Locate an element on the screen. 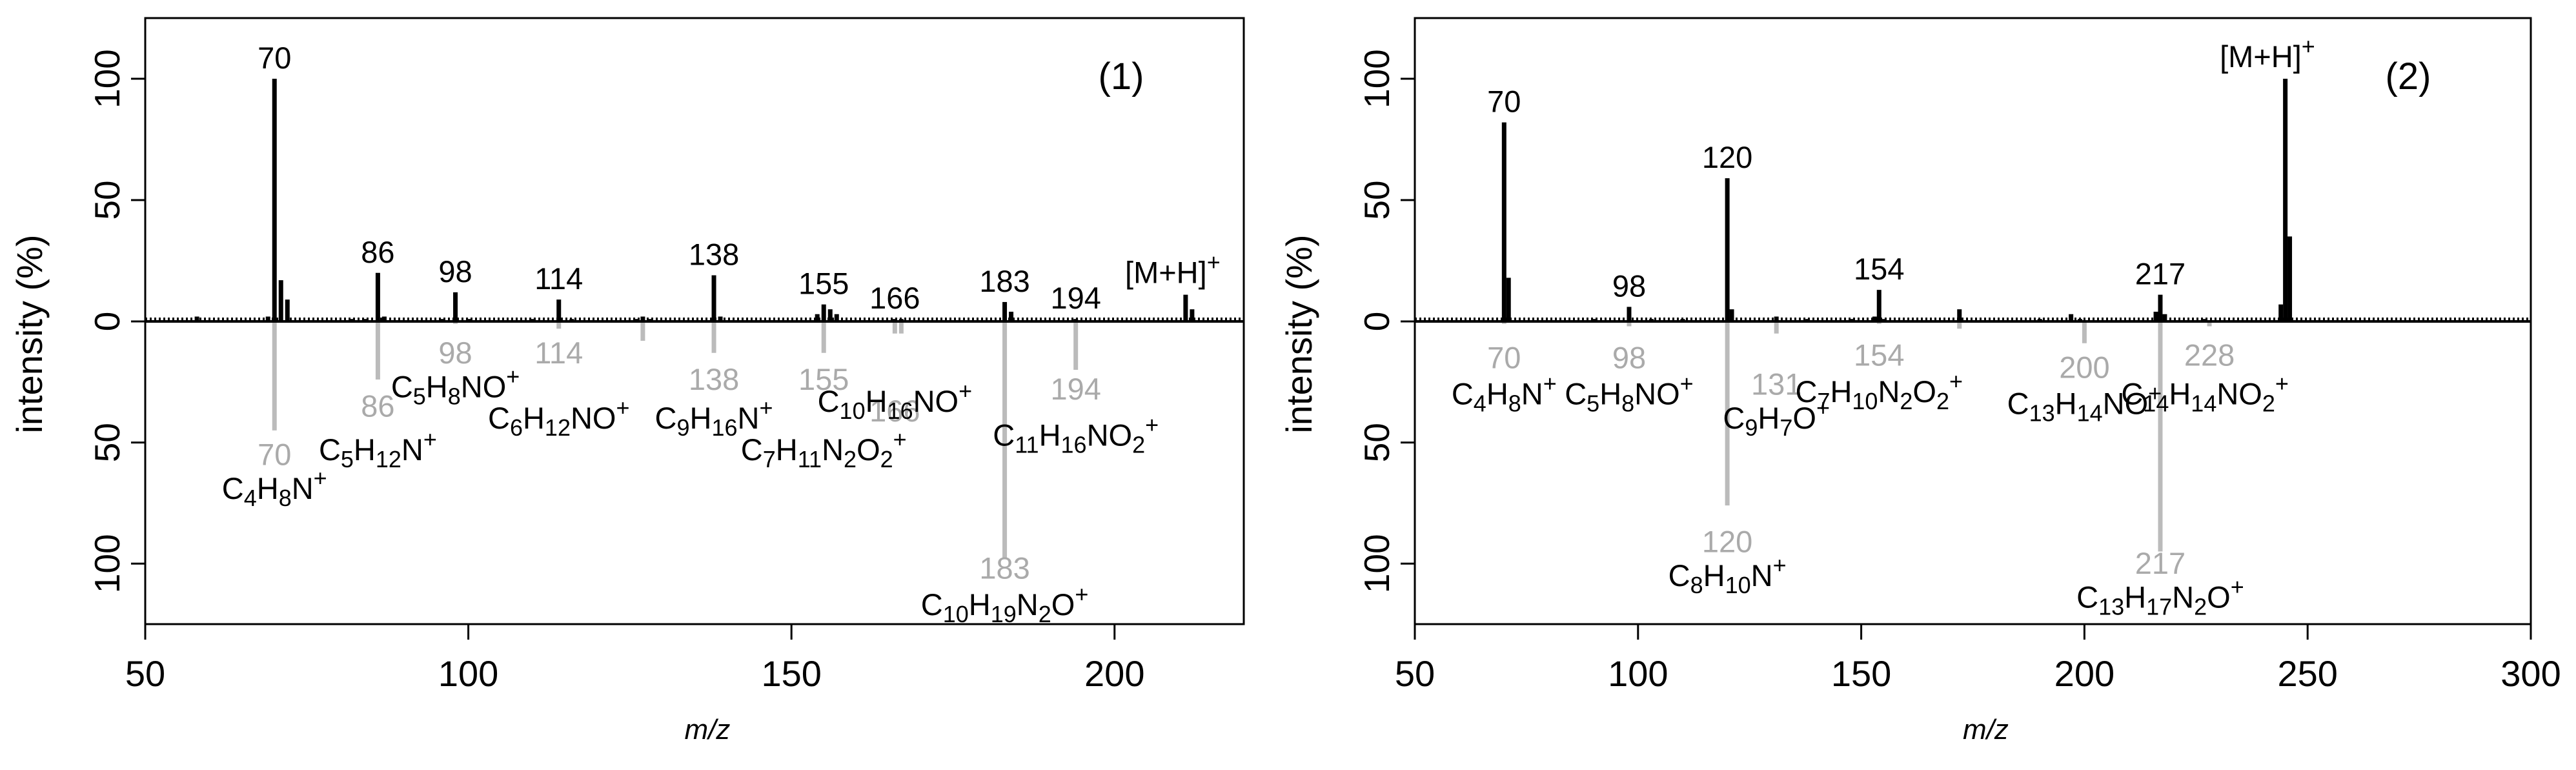 This screenshot has height=770, width=2576. predicted-mz-label: 114 is located at coordinates (558, 353).